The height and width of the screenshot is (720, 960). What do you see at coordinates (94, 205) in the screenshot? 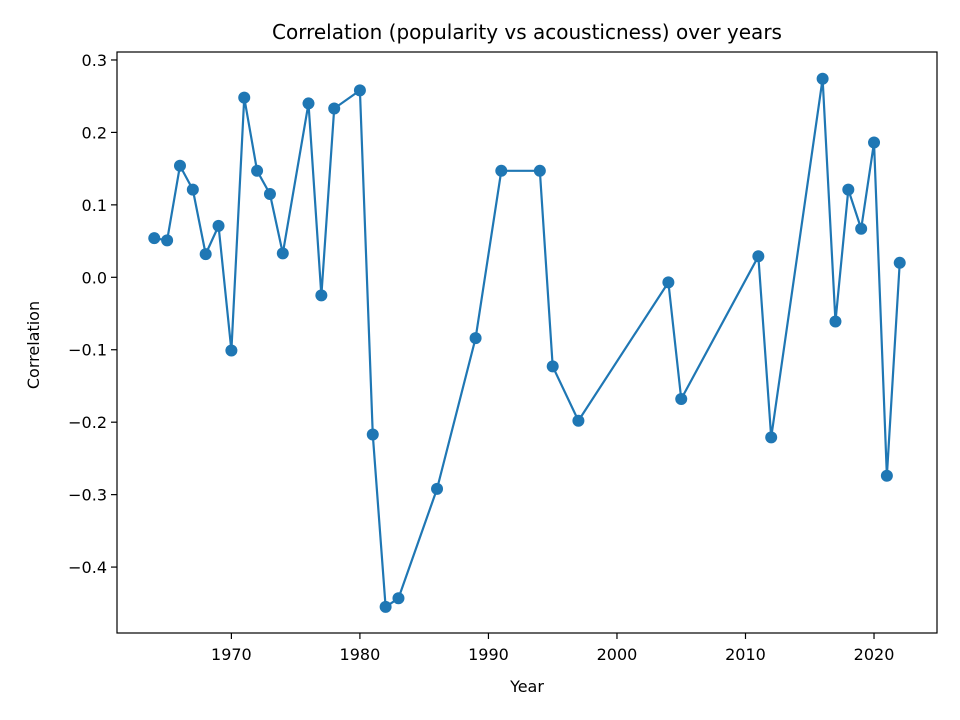
I see `y-tick-label: 0.1` at bounding box center [94, 205].